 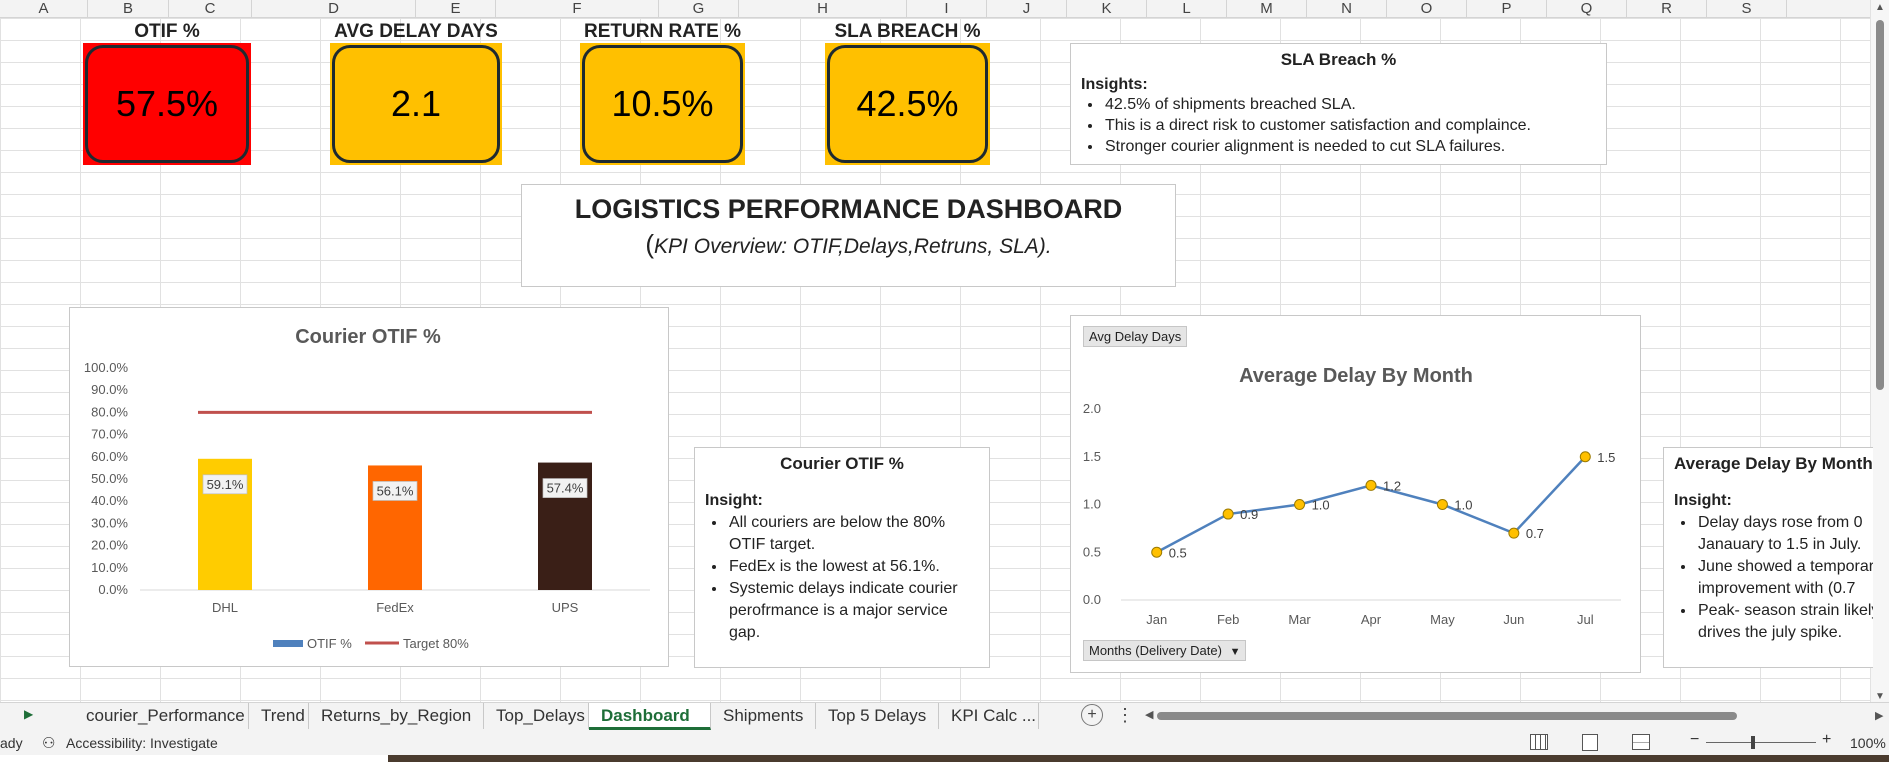 I want to click on sla-panel-heading: SLA Breach %, so click(x=1338, y=59).